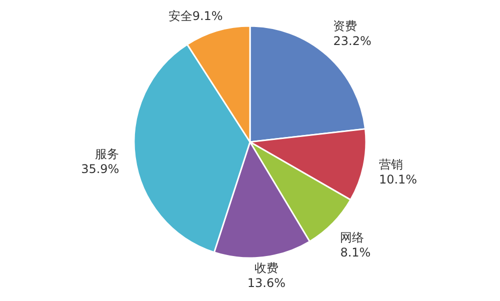  I want to click on slice-label: 服务, so click(107, 153).